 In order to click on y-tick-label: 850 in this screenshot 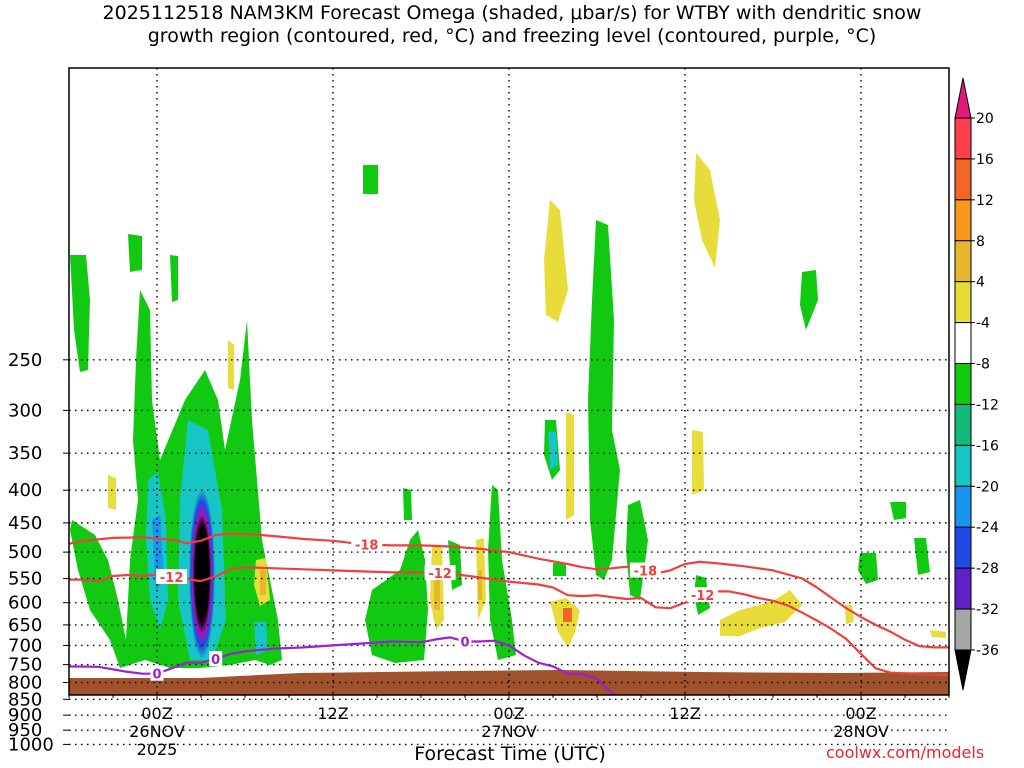, I will do `click(25, 699)`.